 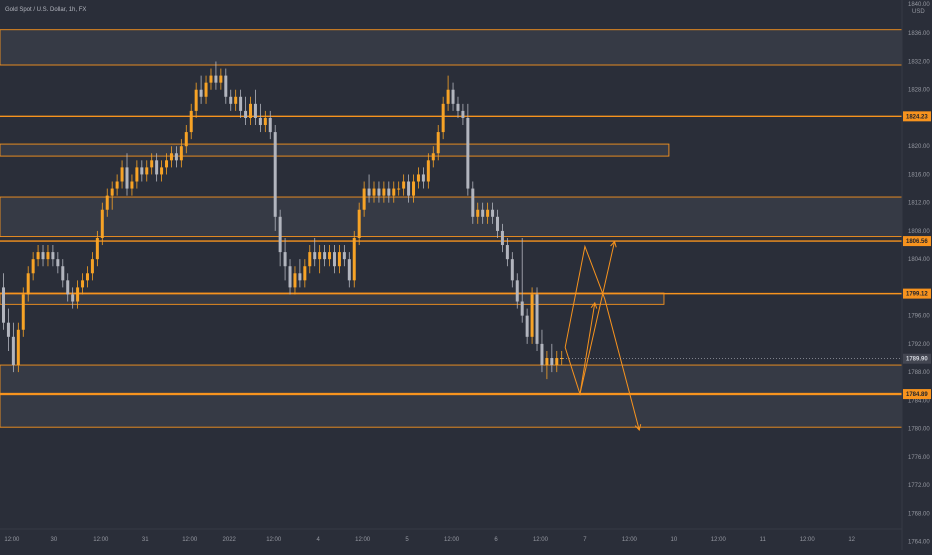 I want to click on price-tick-label: 1816.00, so click(x=919, y=175).